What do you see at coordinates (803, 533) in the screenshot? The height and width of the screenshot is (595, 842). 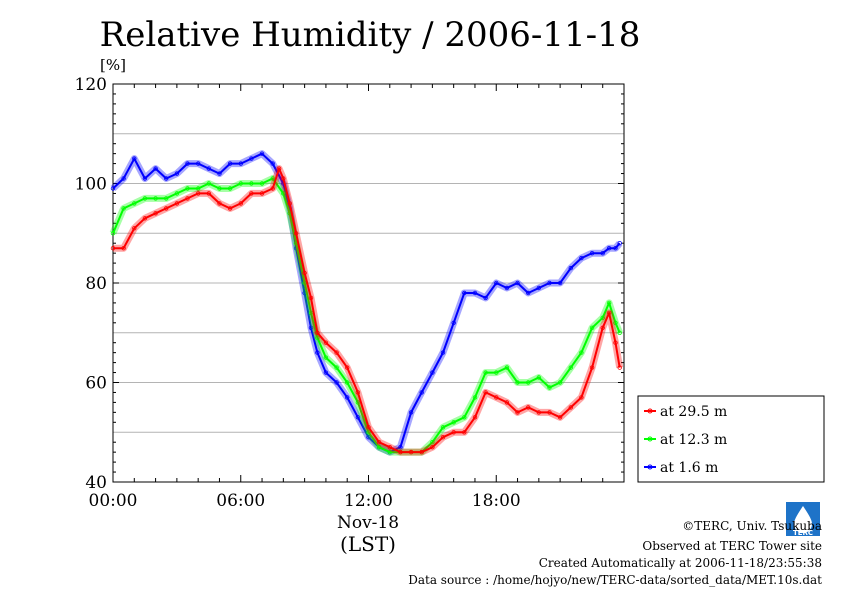 I see `logo-text: TERC` at bounding box center [803, 533].